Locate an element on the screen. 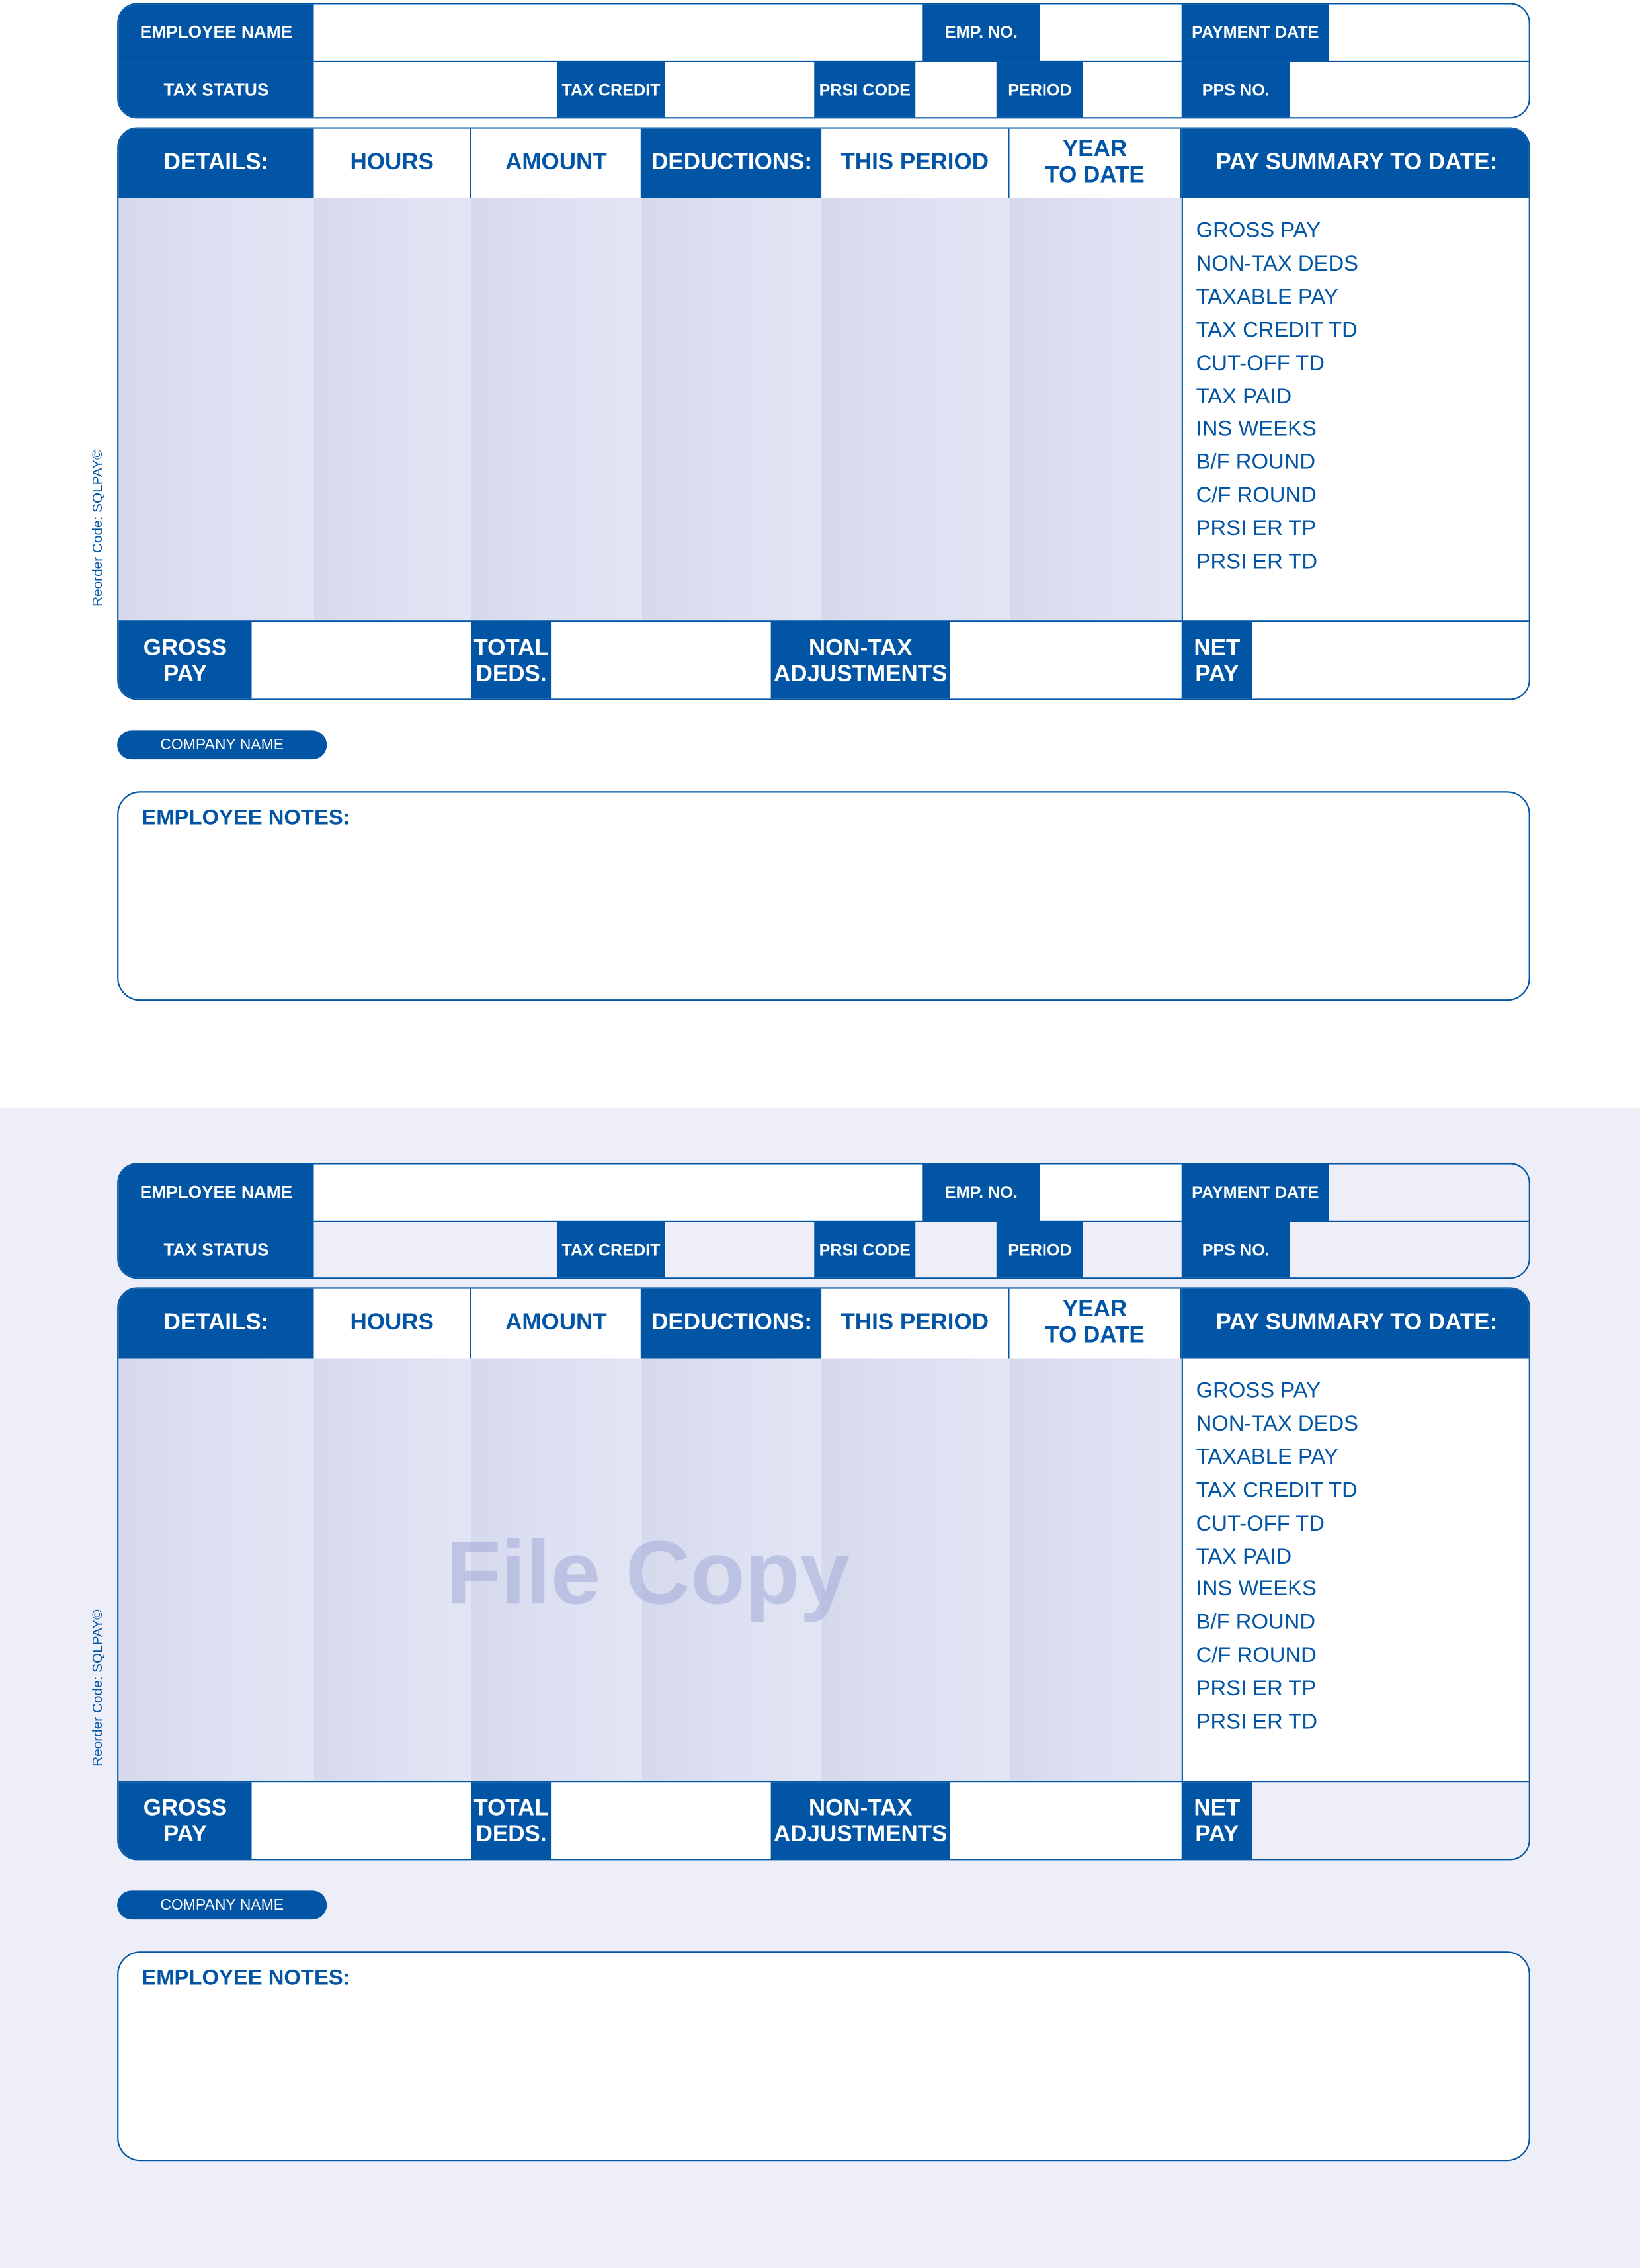  pps-no-label: PPS NO. is located at coordinates (1235, 1250).